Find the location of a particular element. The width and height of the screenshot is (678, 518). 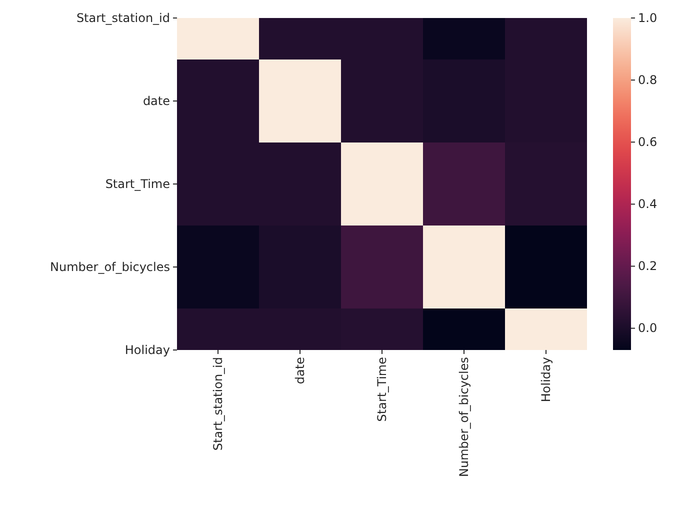

color-bar-label: 0.4 is located at coordinates (648, 204).